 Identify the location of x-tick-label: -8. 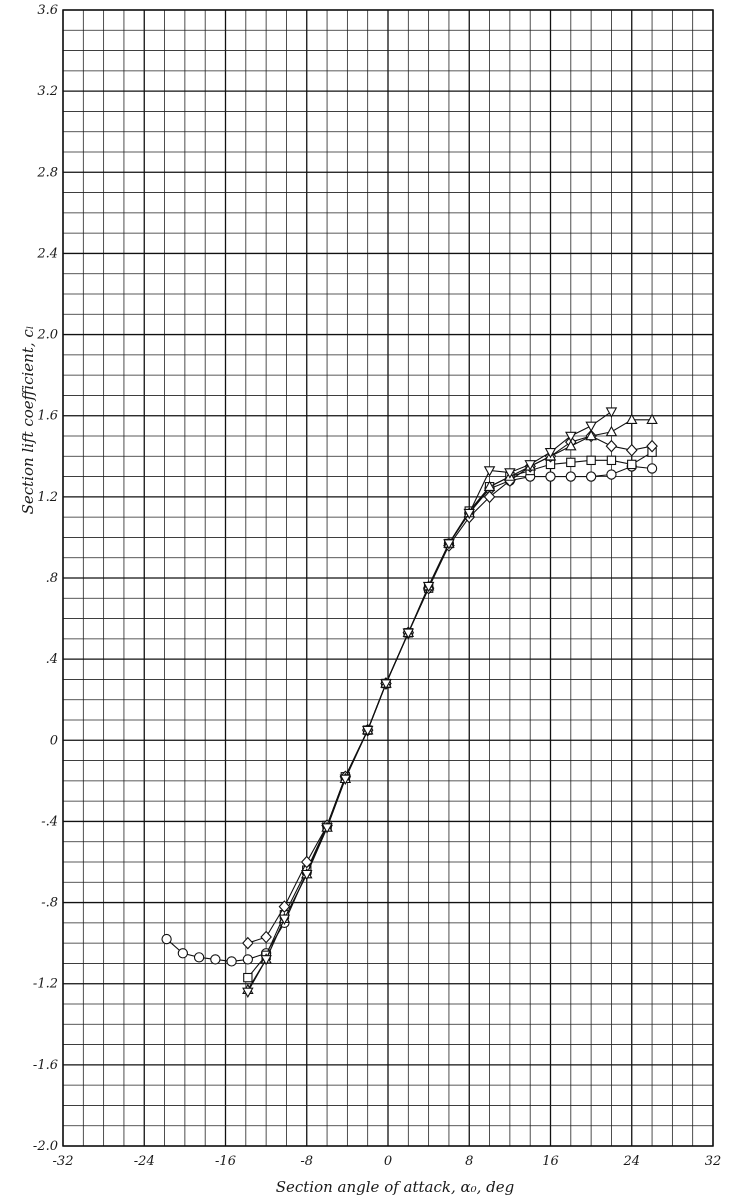
(306, 1161).